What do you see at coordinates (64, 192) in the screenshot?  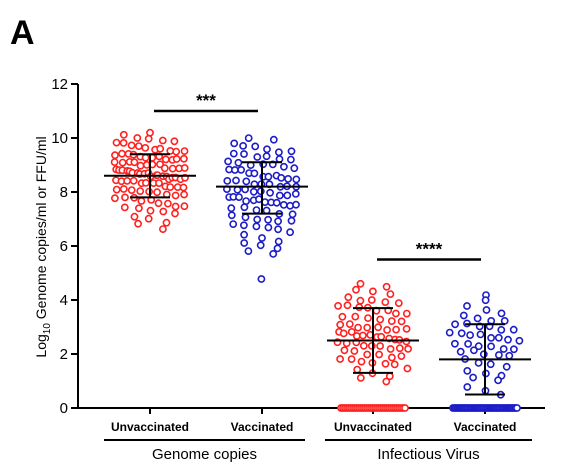 I see `y-tick-label: 8` at bounding box center [64, 192].